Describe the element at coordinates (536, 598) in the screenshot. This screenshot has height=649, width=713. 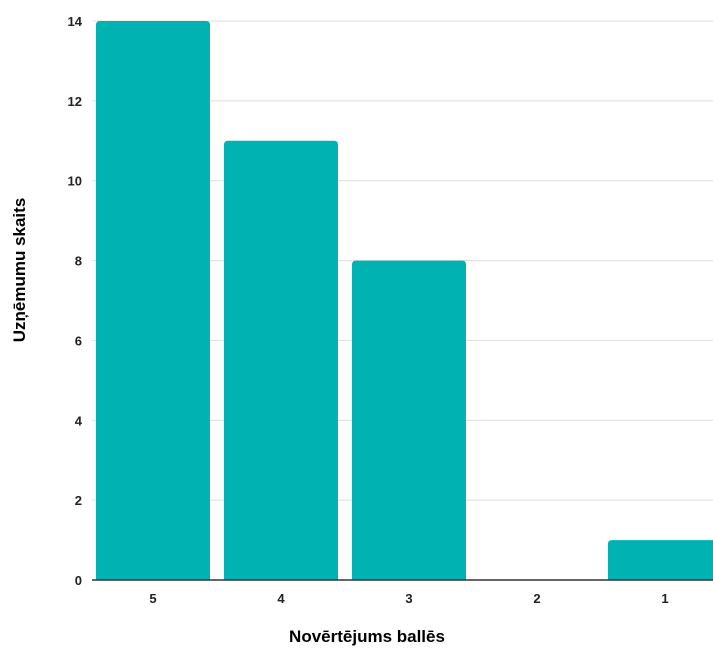
I see `x-tick-label: 2` at that location.